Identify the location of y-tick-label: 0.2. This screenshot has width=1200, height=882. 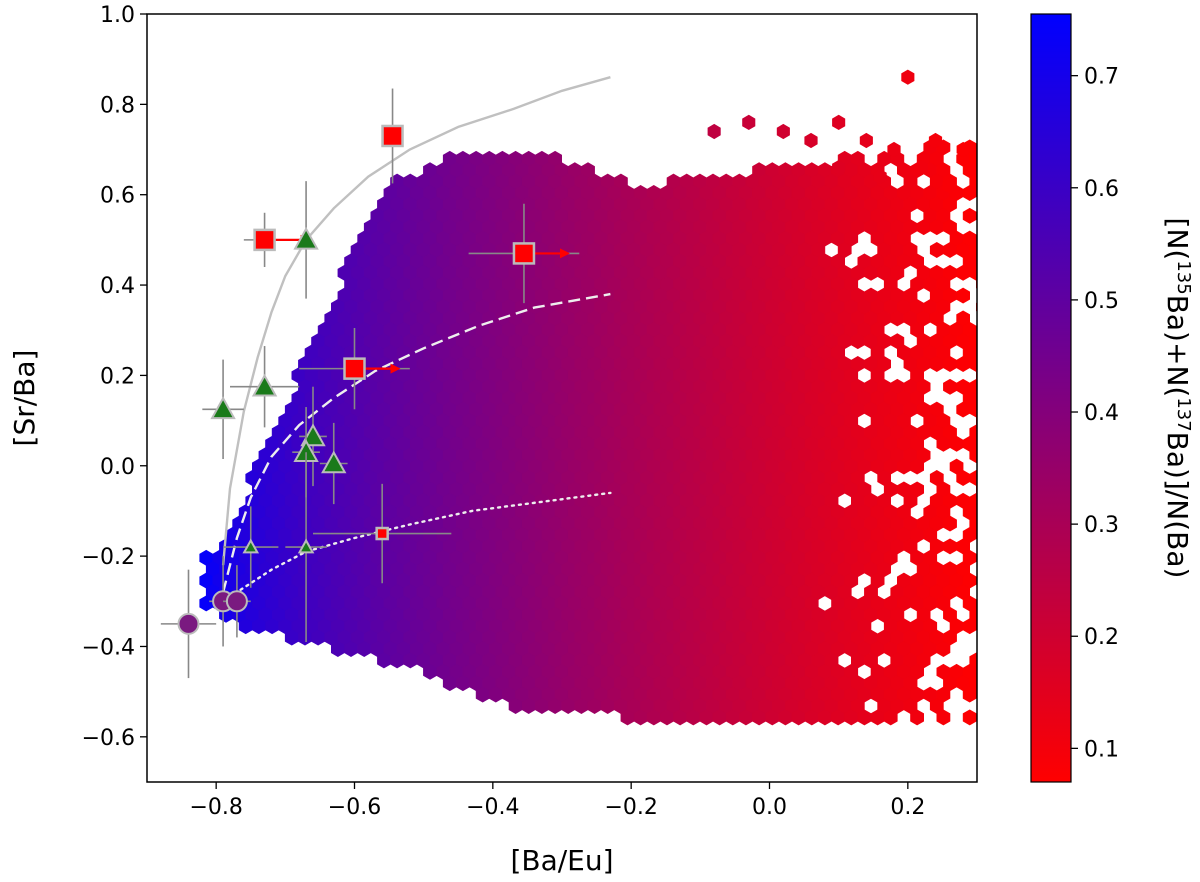
(117, 376).